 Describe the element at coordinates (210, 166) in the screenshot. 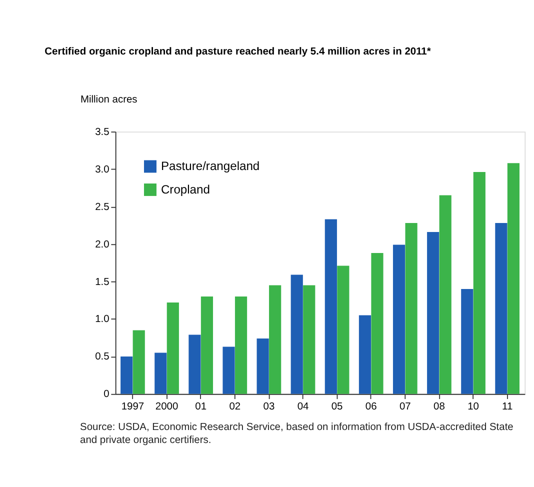

I see `legend-label: Pasture/rangeland` at that location.